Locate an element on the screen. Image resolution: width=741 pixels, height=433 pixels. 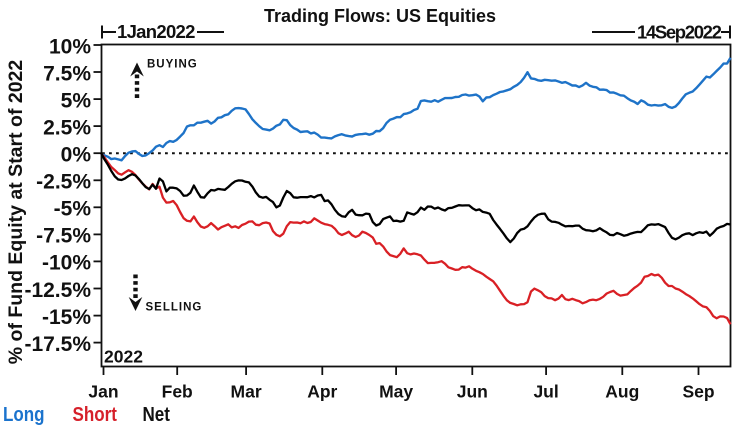
svg-text: -17.5% is located at coordinates (57, 344).